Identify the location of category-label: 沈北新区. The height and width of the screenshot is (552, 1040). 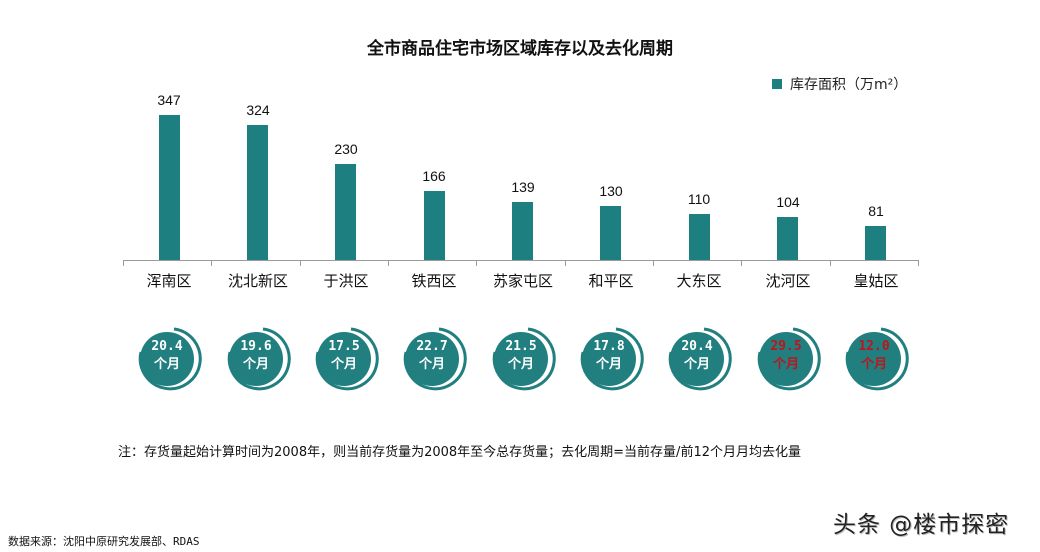
(257, 281).